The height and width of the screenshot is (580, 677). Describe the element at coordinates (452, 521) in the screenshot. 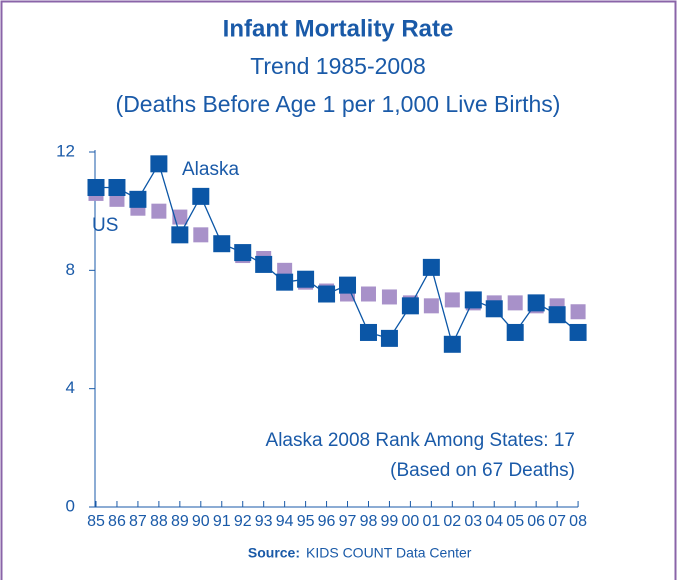

I see `x-tick-label: 02` at that location.